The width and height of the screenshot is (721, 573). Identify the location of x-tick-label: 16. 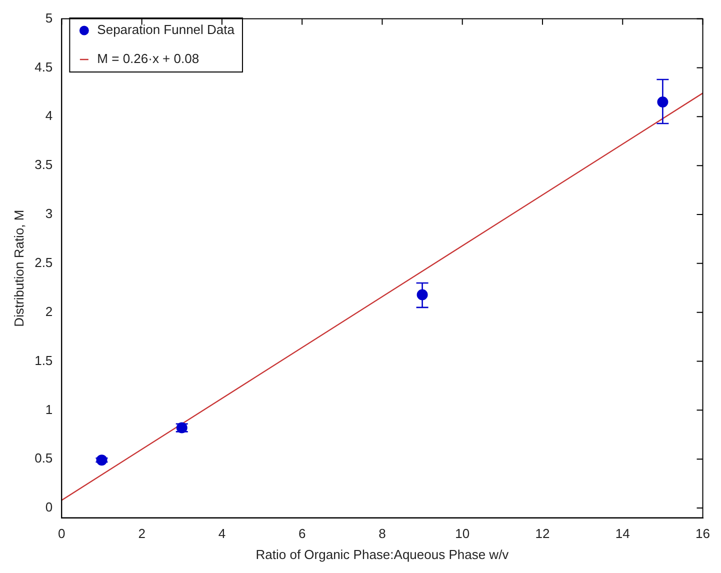
(703, 534).